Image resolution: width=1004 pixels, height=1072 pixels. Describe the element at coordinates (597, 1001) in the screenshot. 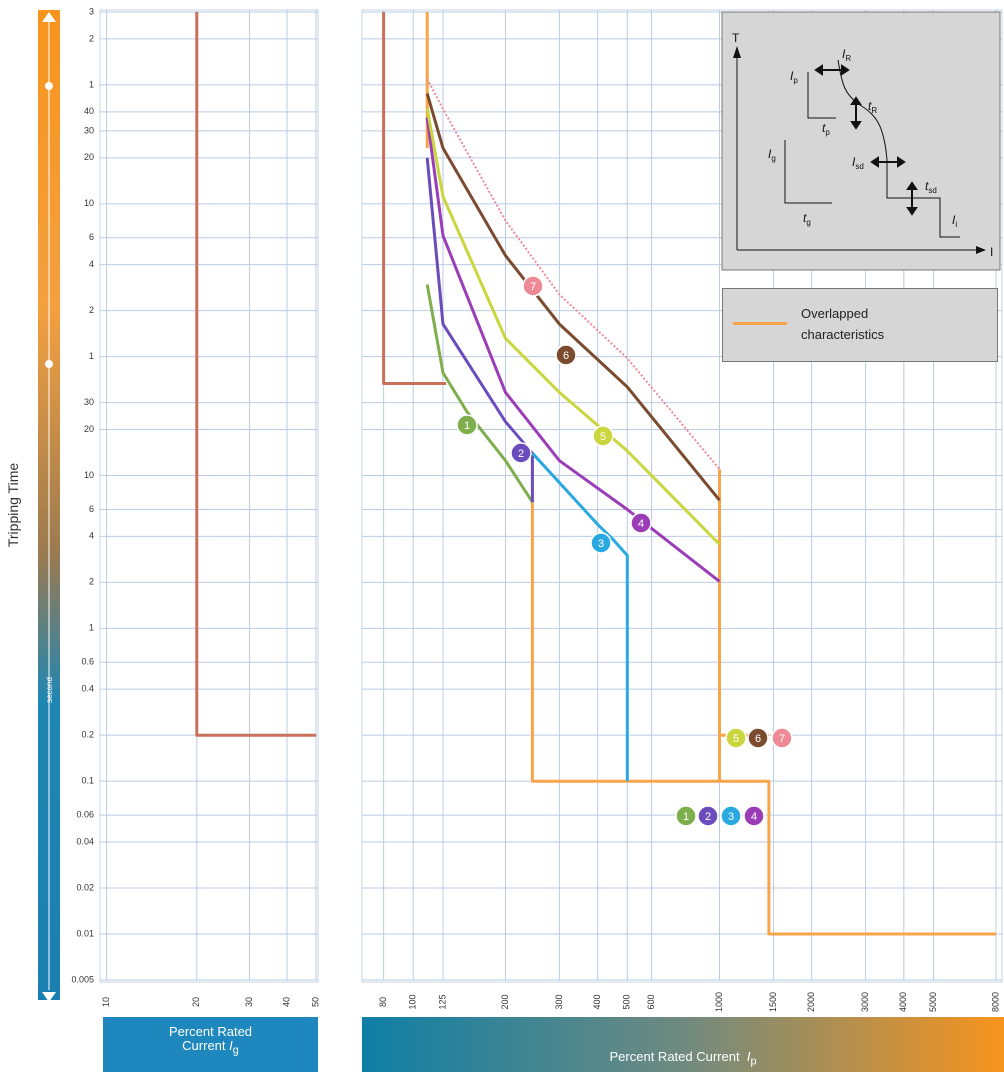

I see `x-tick-label: 400` at that location.